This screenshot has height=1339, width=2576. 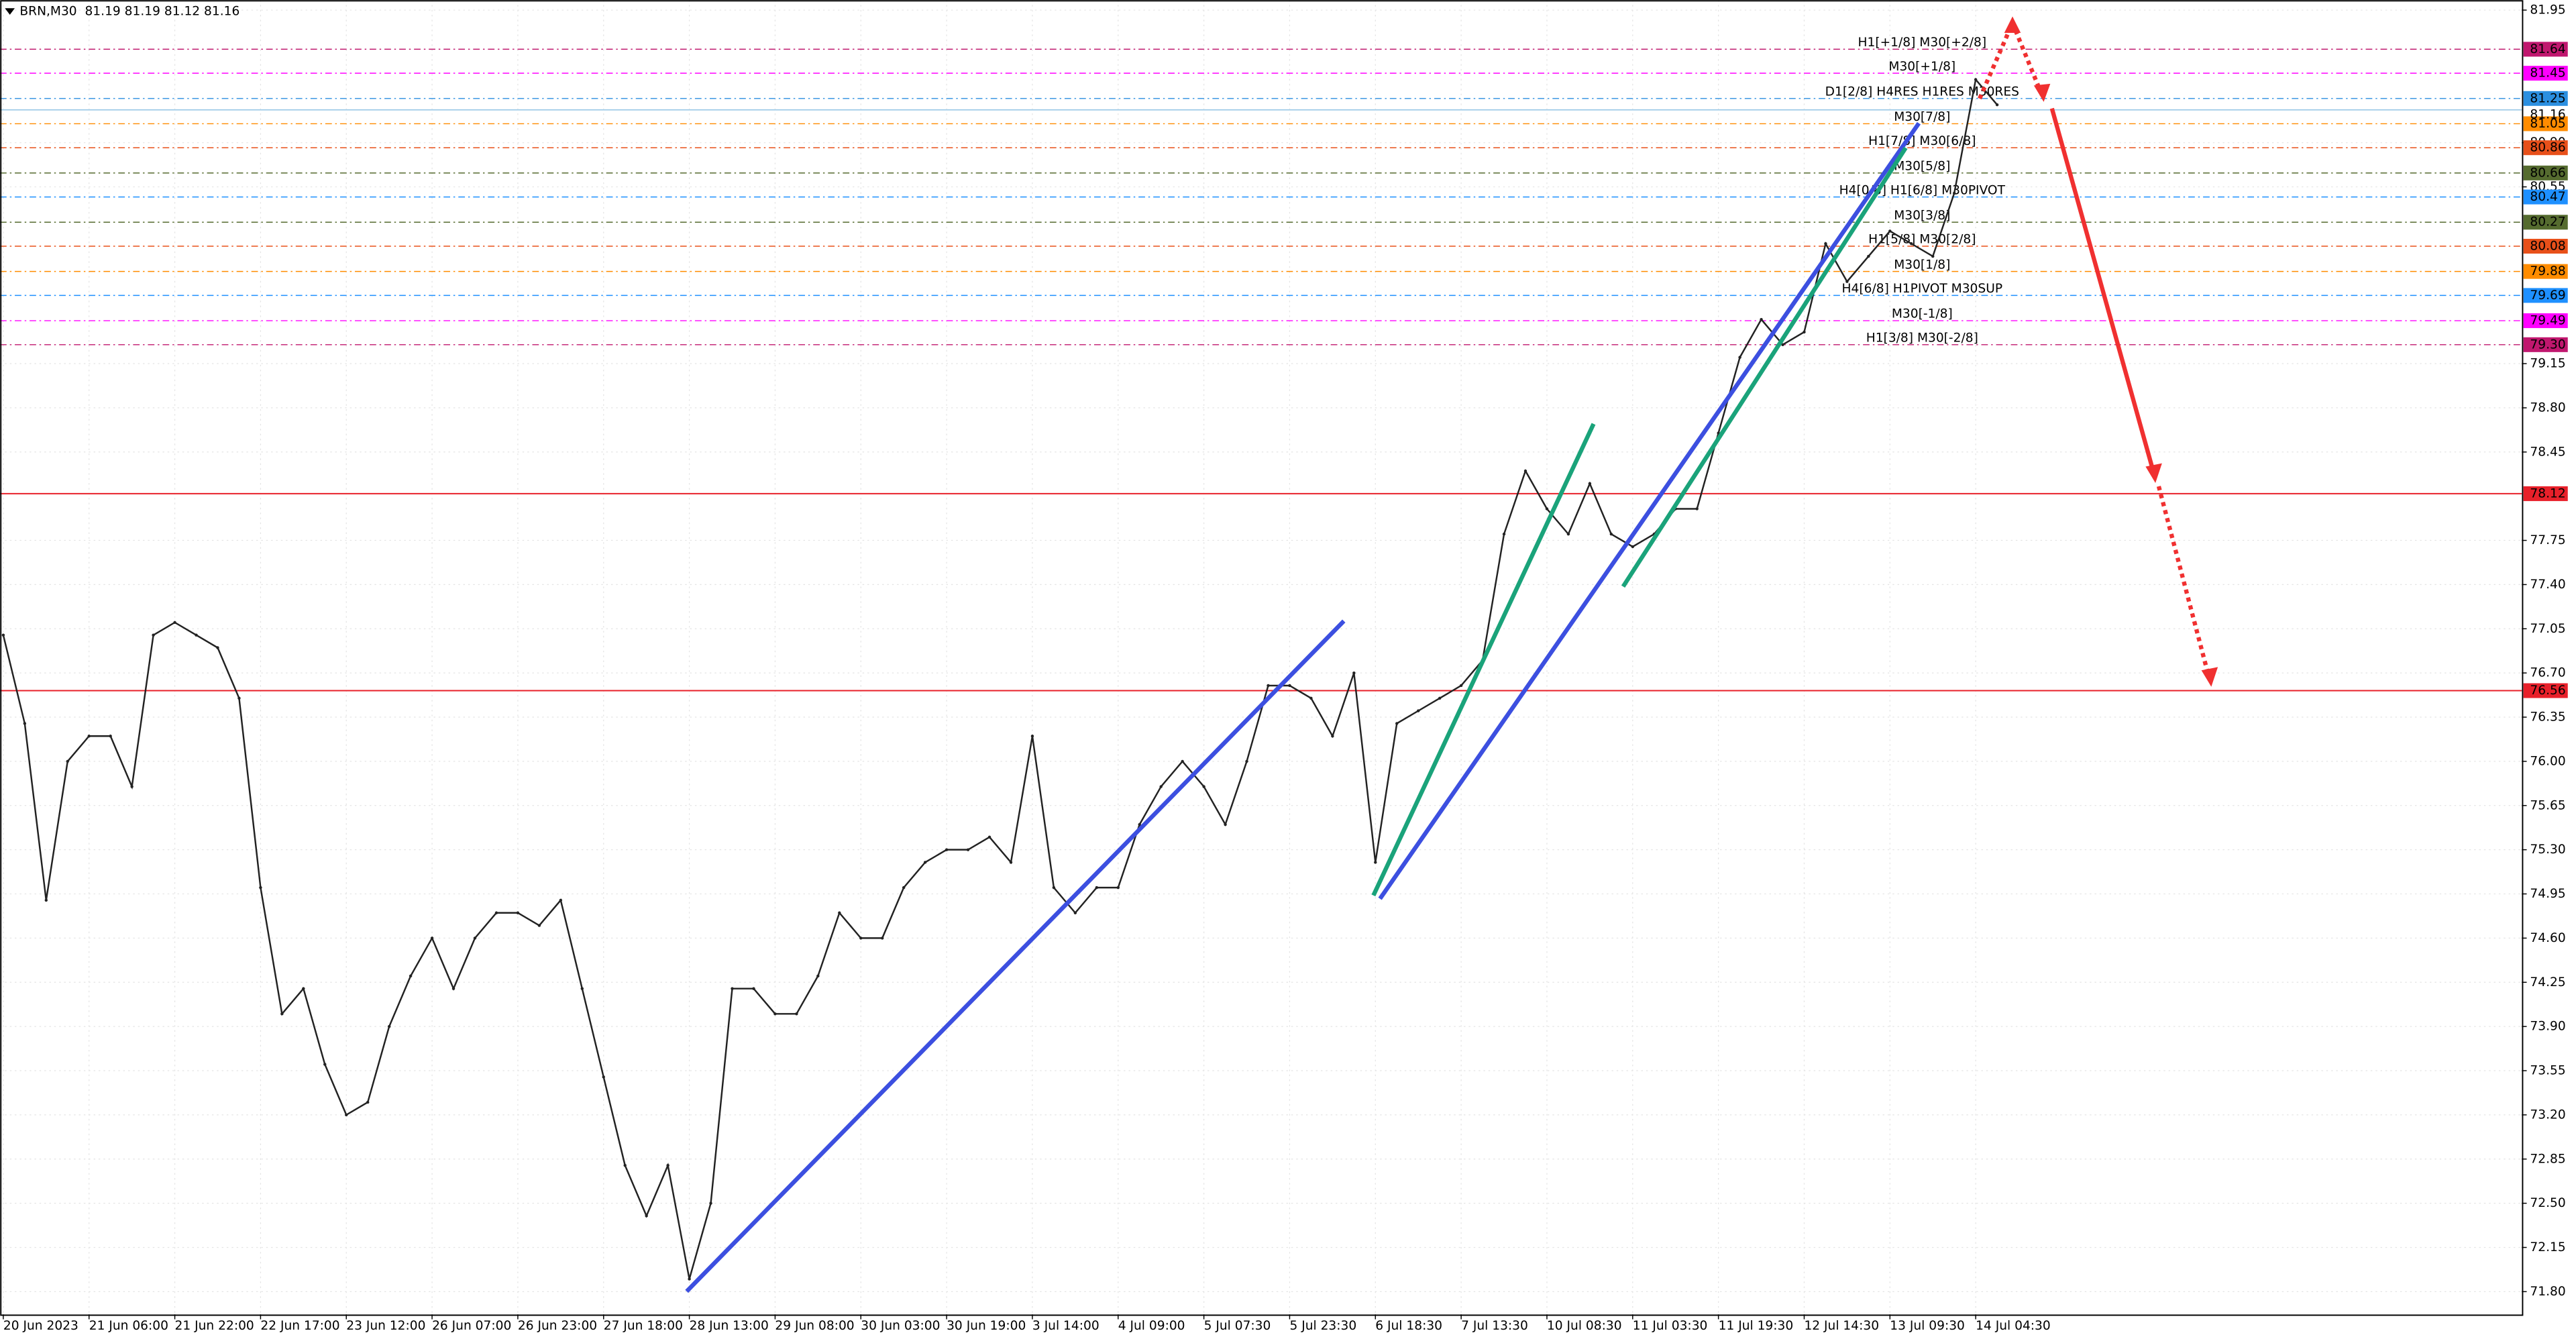 I want to click on x-tick-label: 23 Jun 12:00, so click(x=385, y=1326).